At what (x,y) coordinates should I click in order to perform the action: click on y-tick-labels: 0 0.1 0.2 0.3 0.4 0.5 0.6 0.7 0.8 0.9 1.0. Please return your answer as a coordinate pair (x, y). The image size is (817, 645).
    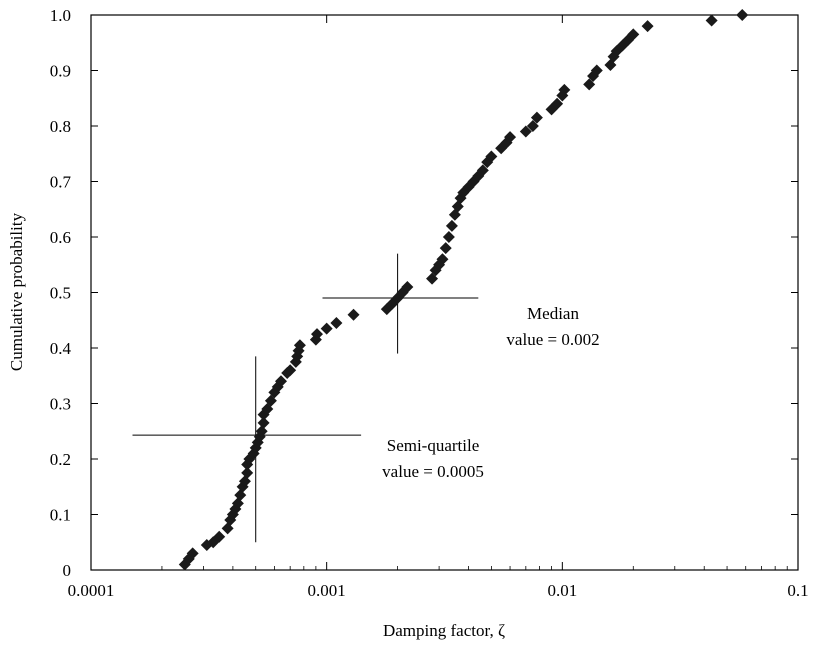
    Looking at the image, I should click on (61, 293).